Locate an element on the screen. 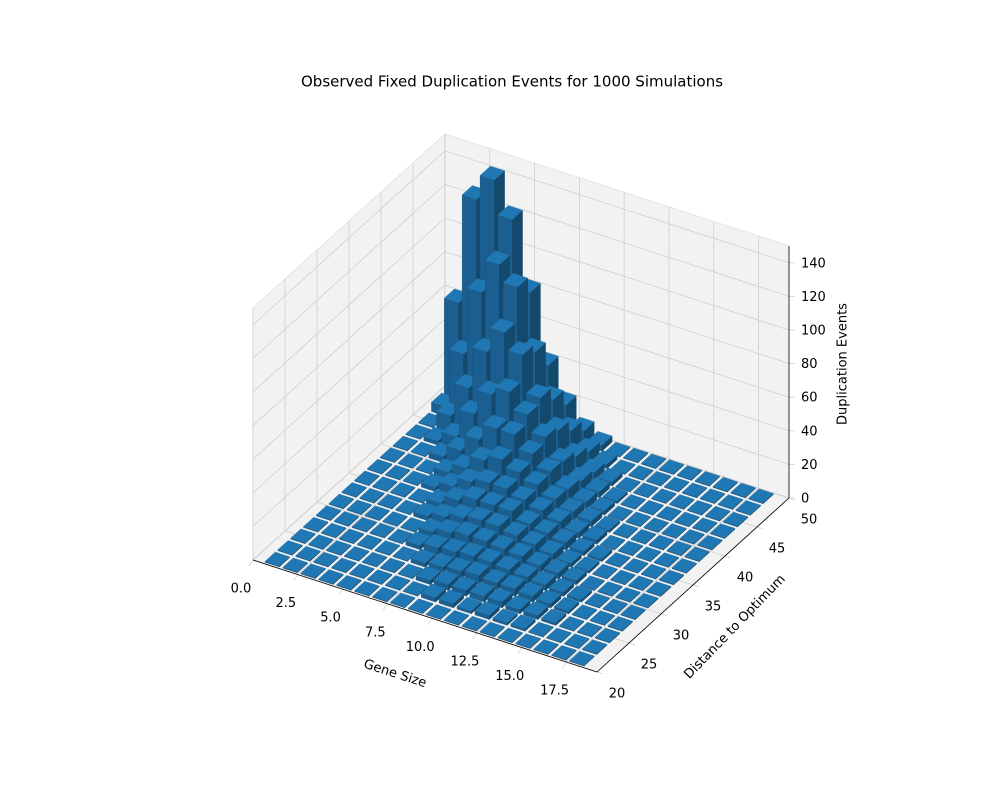 This screenshot has height=800, width=1000. y-tick-label: 35 is located at coordinates (713, 607).